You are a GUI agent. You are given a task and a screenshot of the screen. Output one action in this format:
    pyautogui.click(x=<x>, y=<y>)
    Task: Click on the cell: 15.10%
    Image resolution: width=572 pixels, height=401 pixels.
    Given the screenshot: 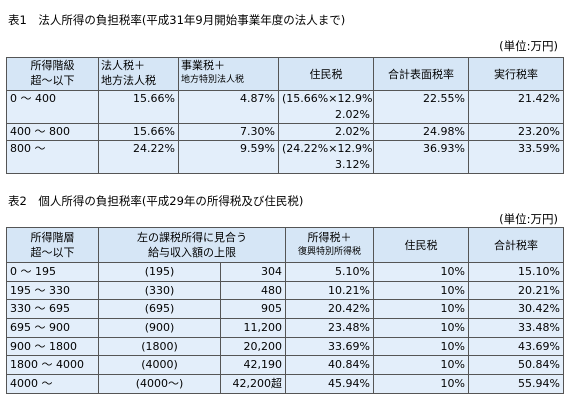 What is the action you would take?
    pyautogui.click(x=516, y=272)
    